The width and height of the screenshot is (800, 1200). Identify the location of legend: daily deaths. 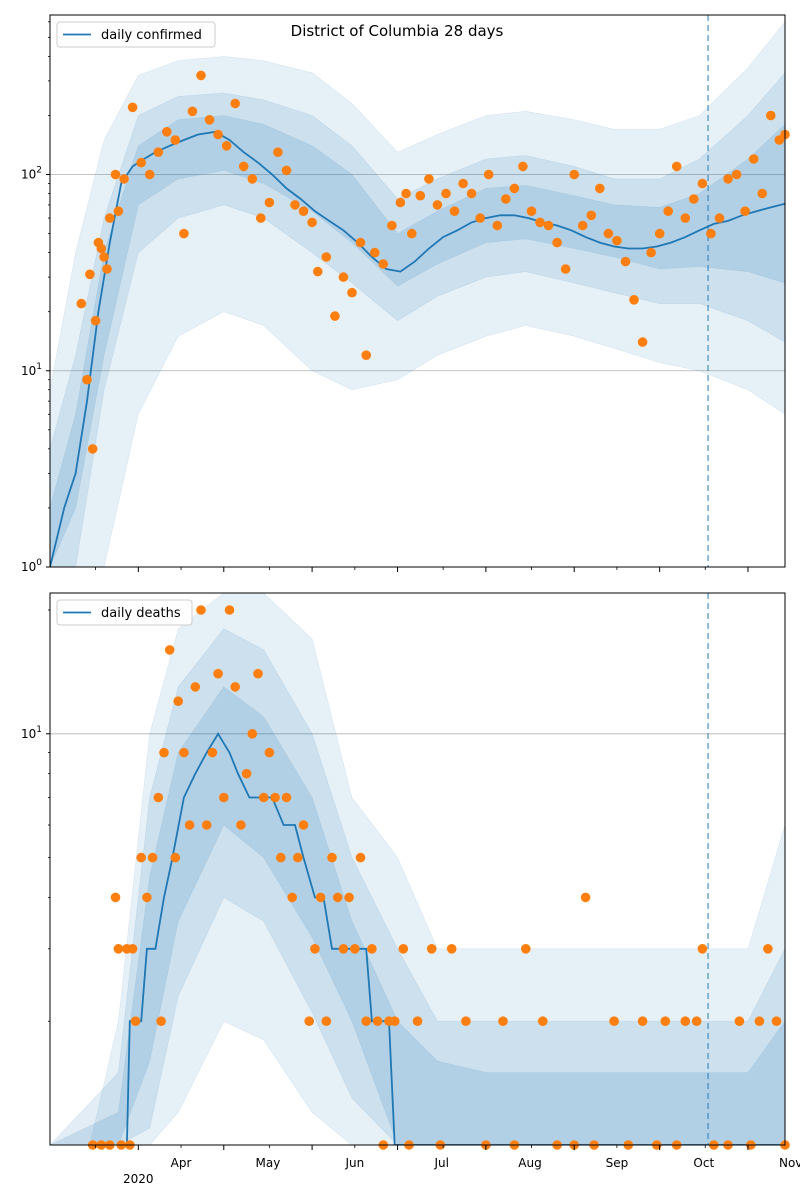
(124, 612).